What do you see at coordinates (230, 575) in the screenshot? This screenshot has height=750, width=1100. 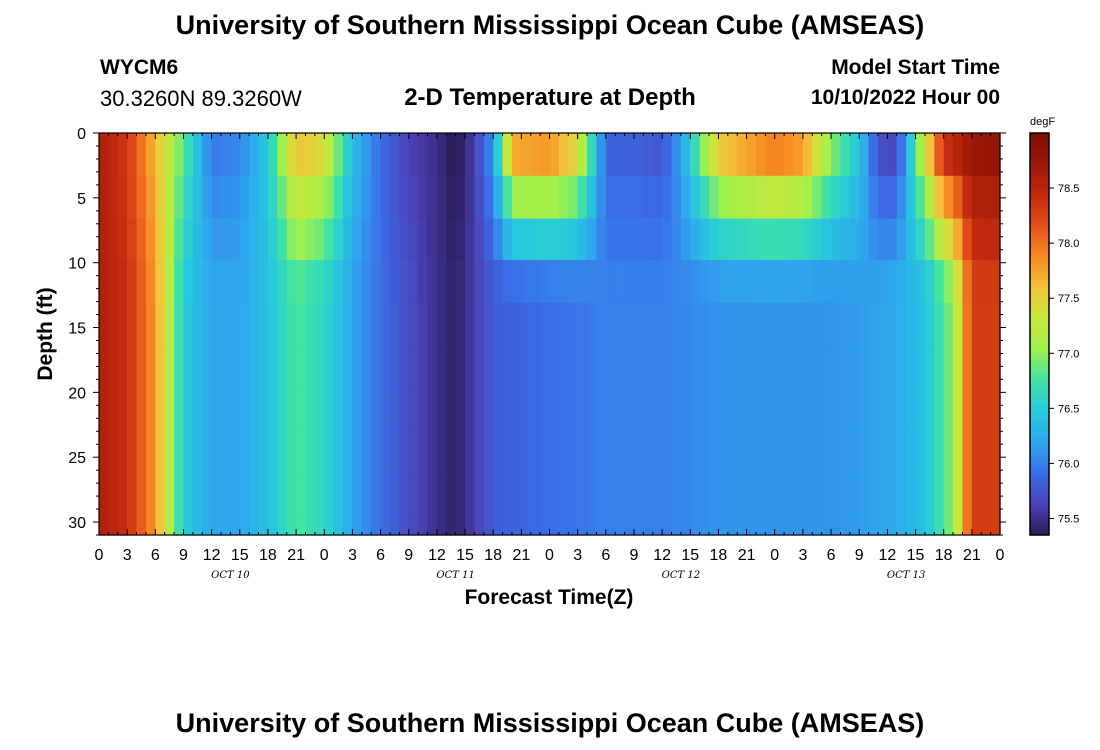 I see `date-label: OCT 10` at bounding box center [230, 575].